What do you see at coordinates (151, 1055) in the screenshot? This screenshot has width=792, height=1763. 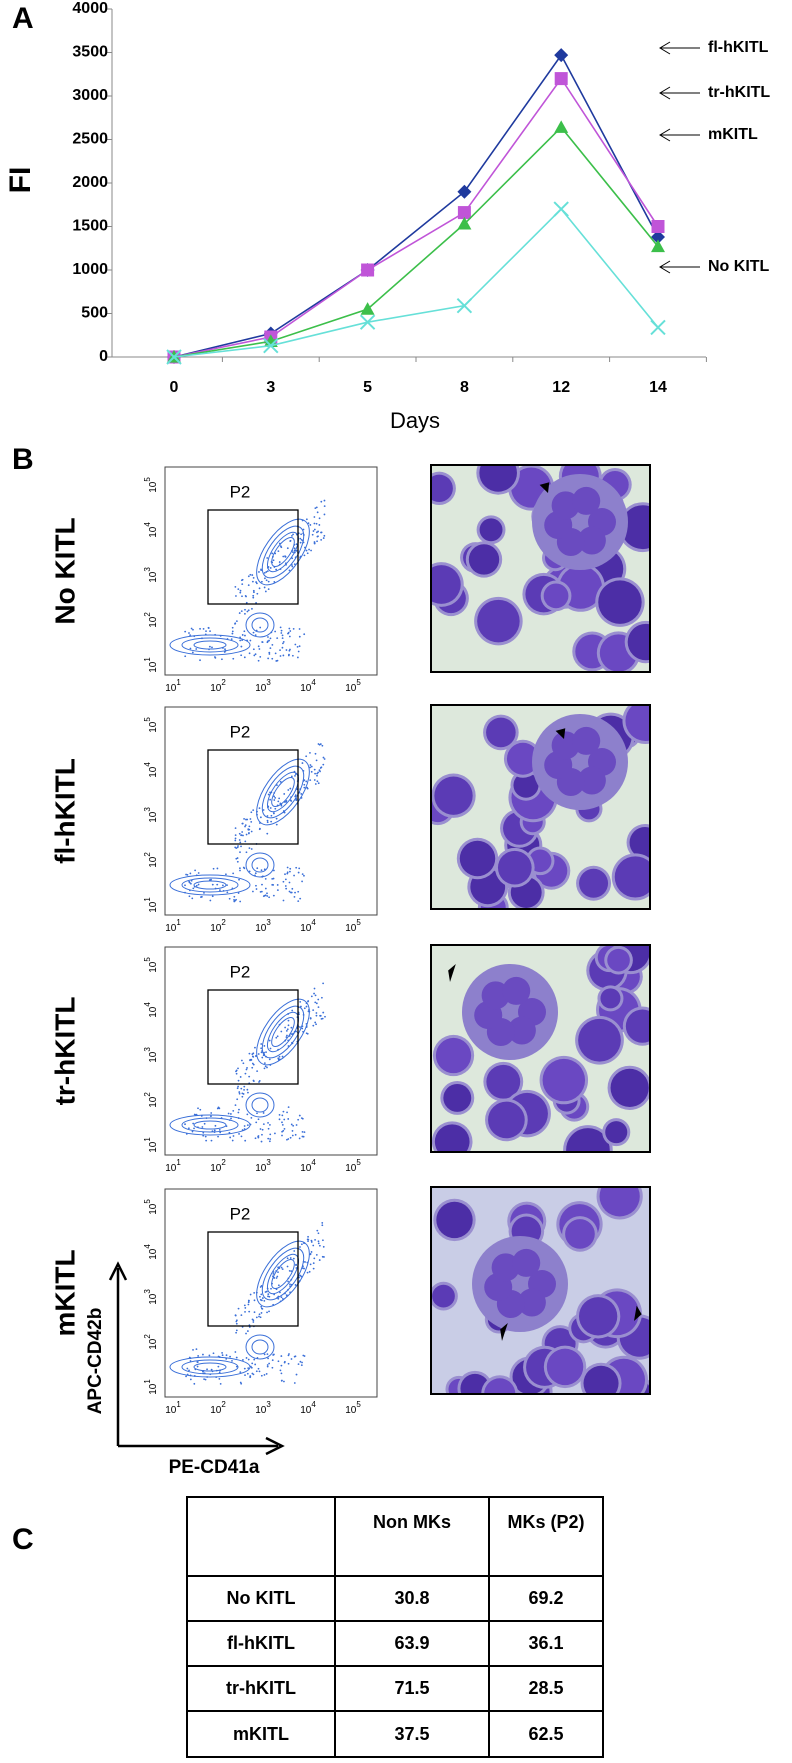 I see `flow-y-tick-label: 10³` at bounding box center [151, 1055].